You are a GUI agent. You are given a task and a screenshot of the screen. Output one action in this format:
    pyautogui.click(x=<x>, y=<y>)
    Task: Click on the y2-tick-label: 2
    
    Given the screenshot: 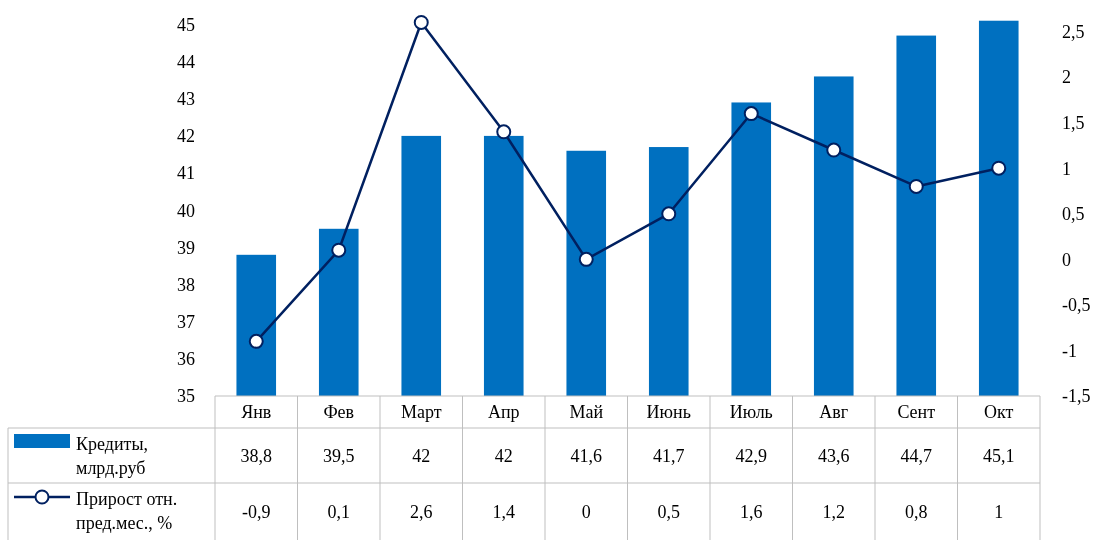 What is the action you would take?
    pyautogui.click(x=1066, y=77)
    